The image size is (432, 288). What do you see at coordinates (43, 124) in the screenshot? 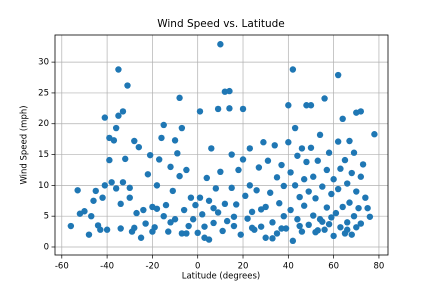
I see `y-tick-label: 20` at bounding box center [43, 124].